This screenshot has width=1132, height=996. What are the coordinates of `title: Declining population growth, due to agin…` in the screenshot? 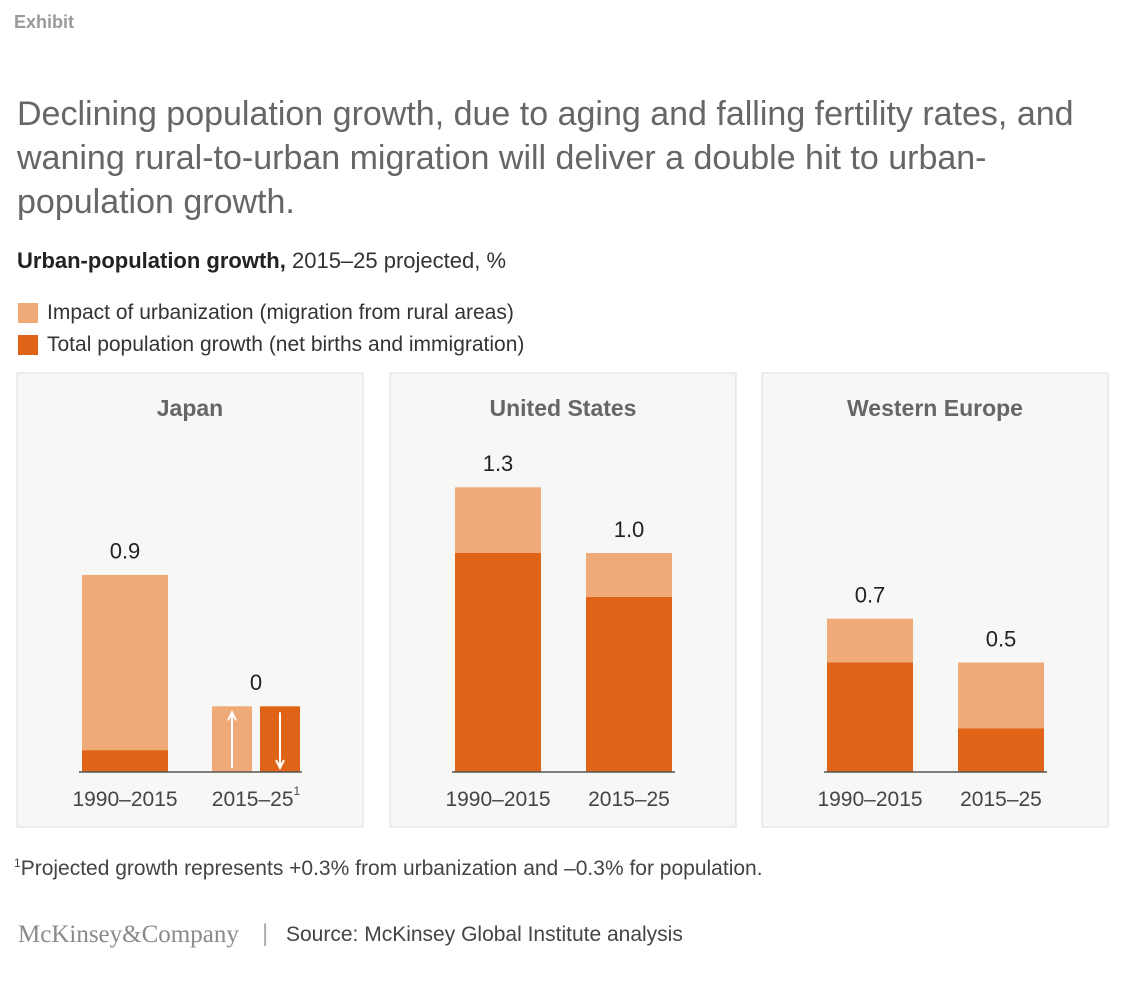 It's located at (545, 158).